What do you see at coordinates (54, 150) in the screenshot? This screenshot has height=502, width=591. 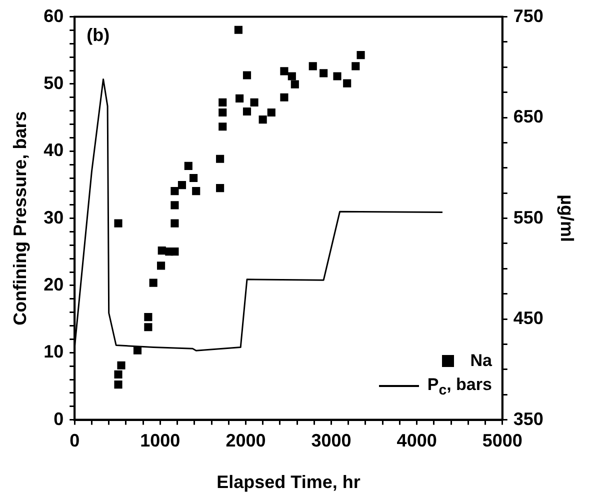 I see `y-tick-label: 40` at bounding box center [54, 150].